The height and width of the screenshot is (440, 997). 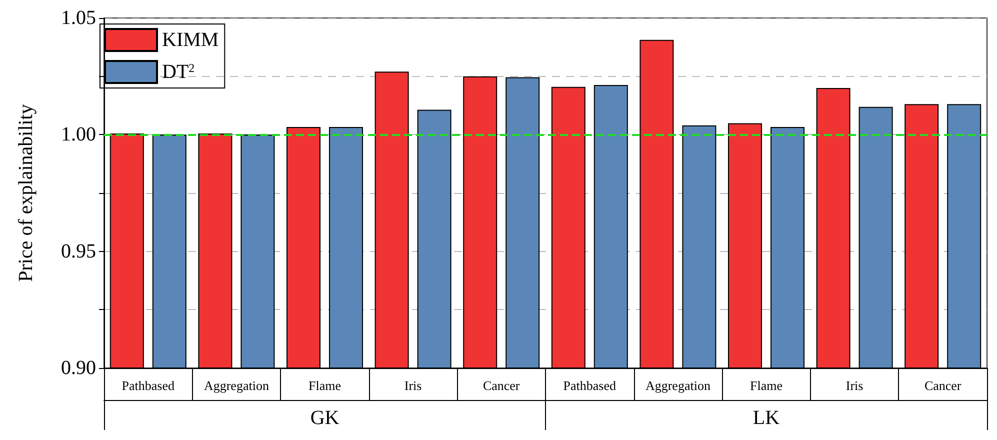 I want to click on text: LK, so click(x=766, y=418).